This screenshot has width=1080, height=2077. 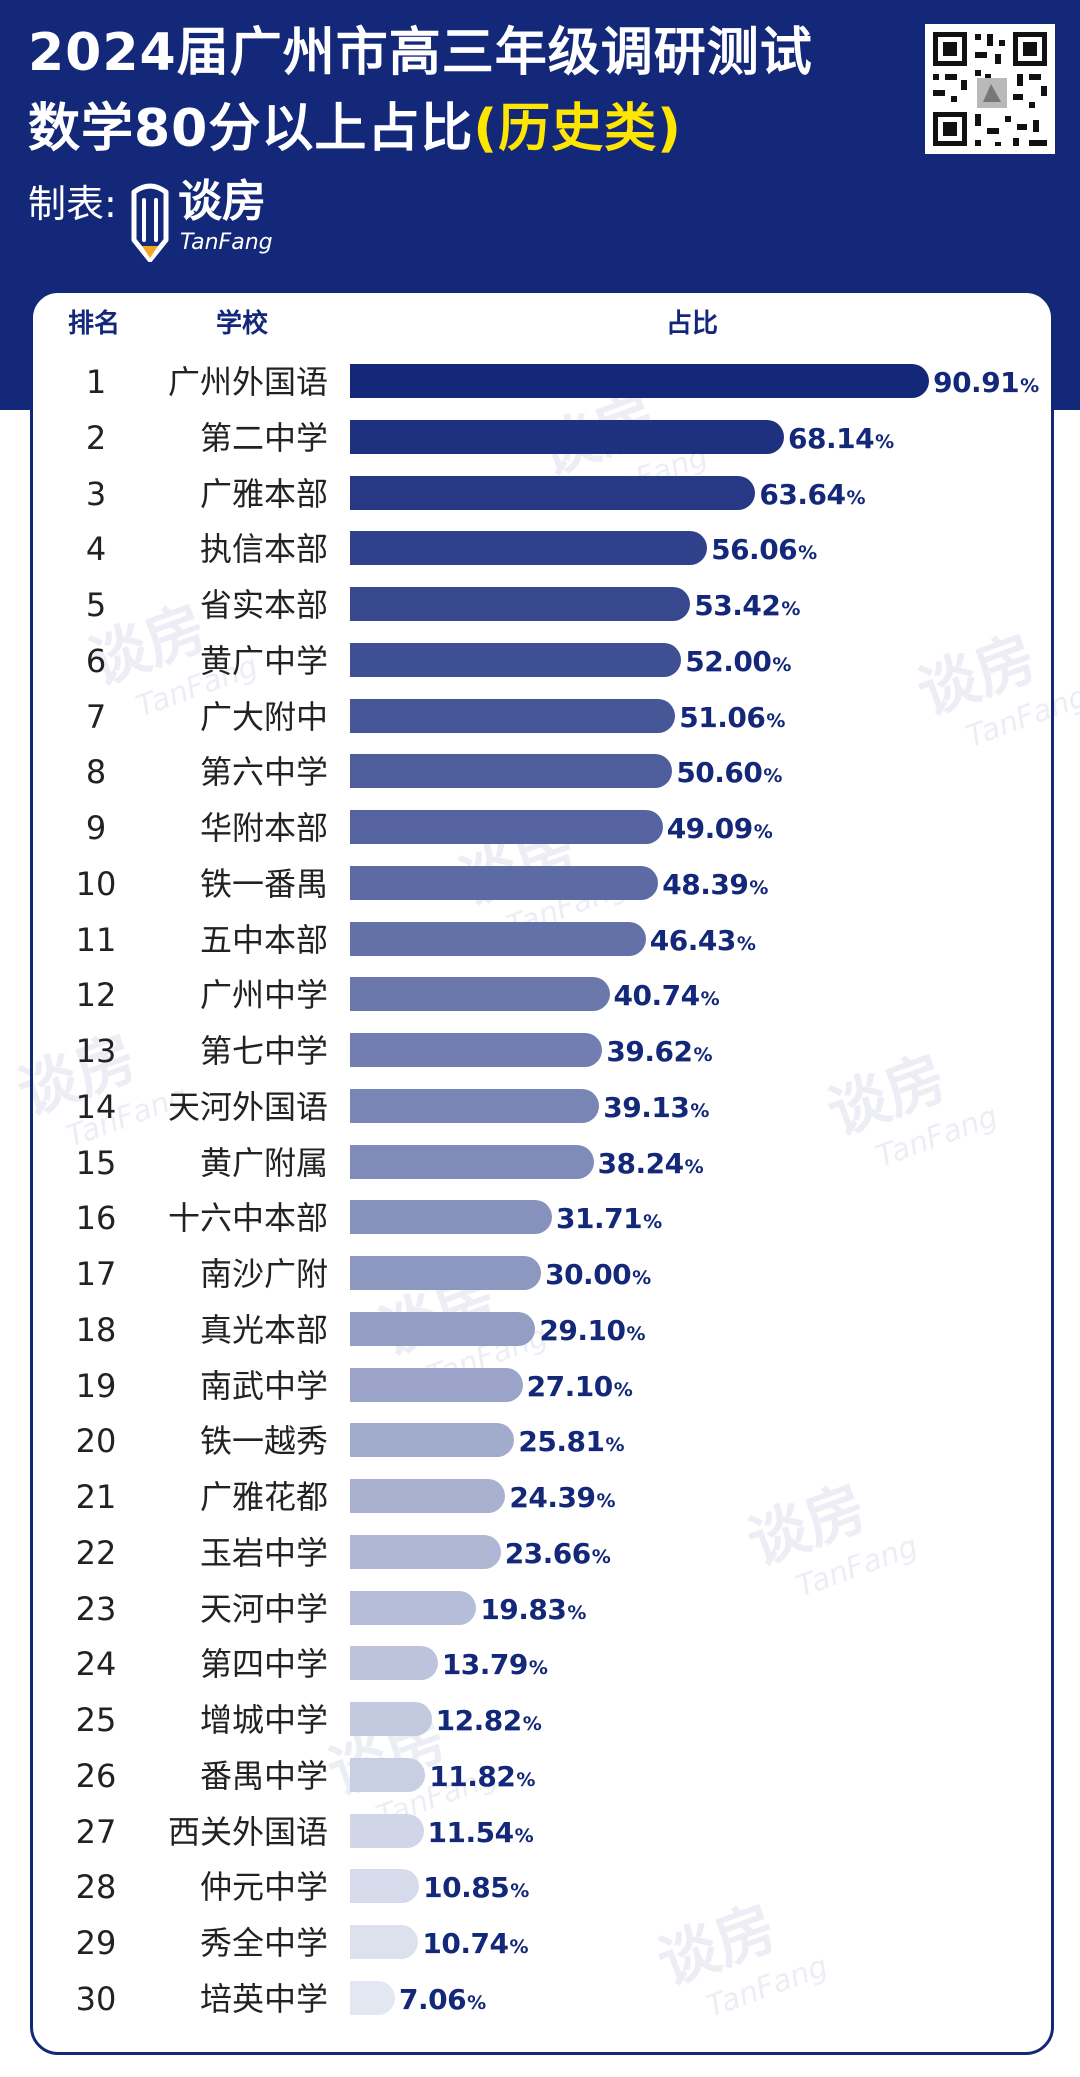 What do you see at coordinates (420, 53) in the screenshot?
I see `title-line-1: 2024届广州市高三年级调研测试` at bounding box center [420, 53].